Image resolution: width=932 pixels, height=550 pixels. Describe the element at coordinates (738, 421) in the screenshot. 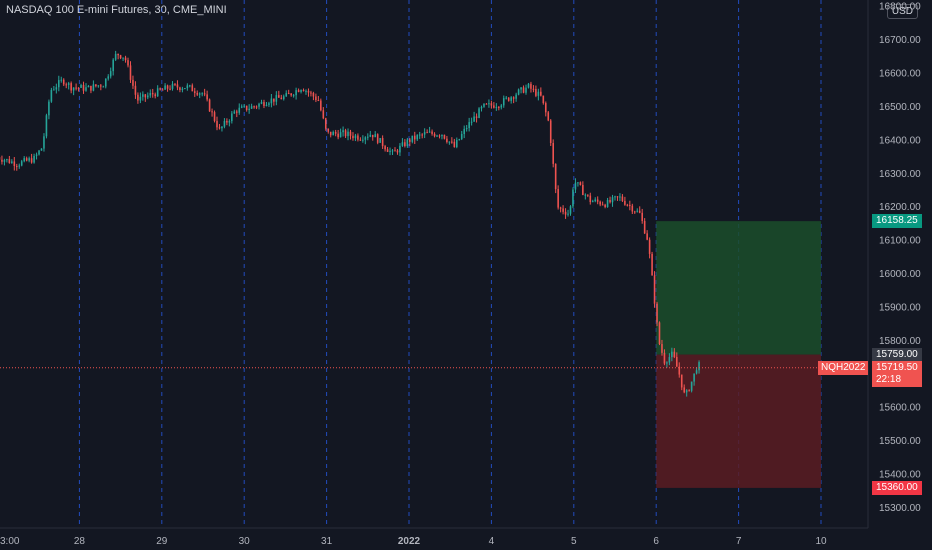

I see `loss-zone` at that location.